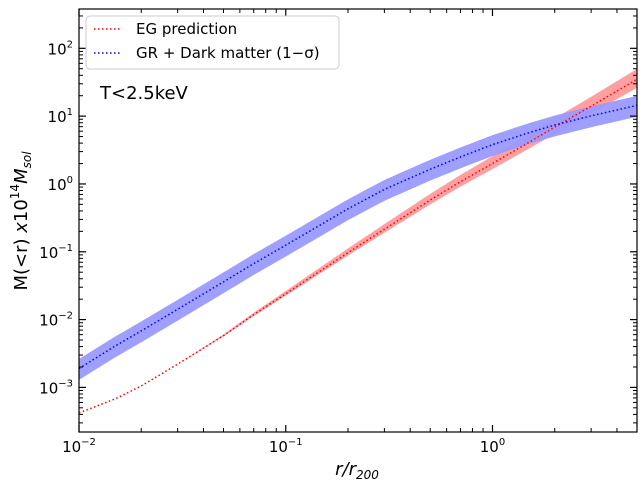 This screenshot has height=487, width=644. I want to click on y-tick-label: 10¹, so click(60, 116).